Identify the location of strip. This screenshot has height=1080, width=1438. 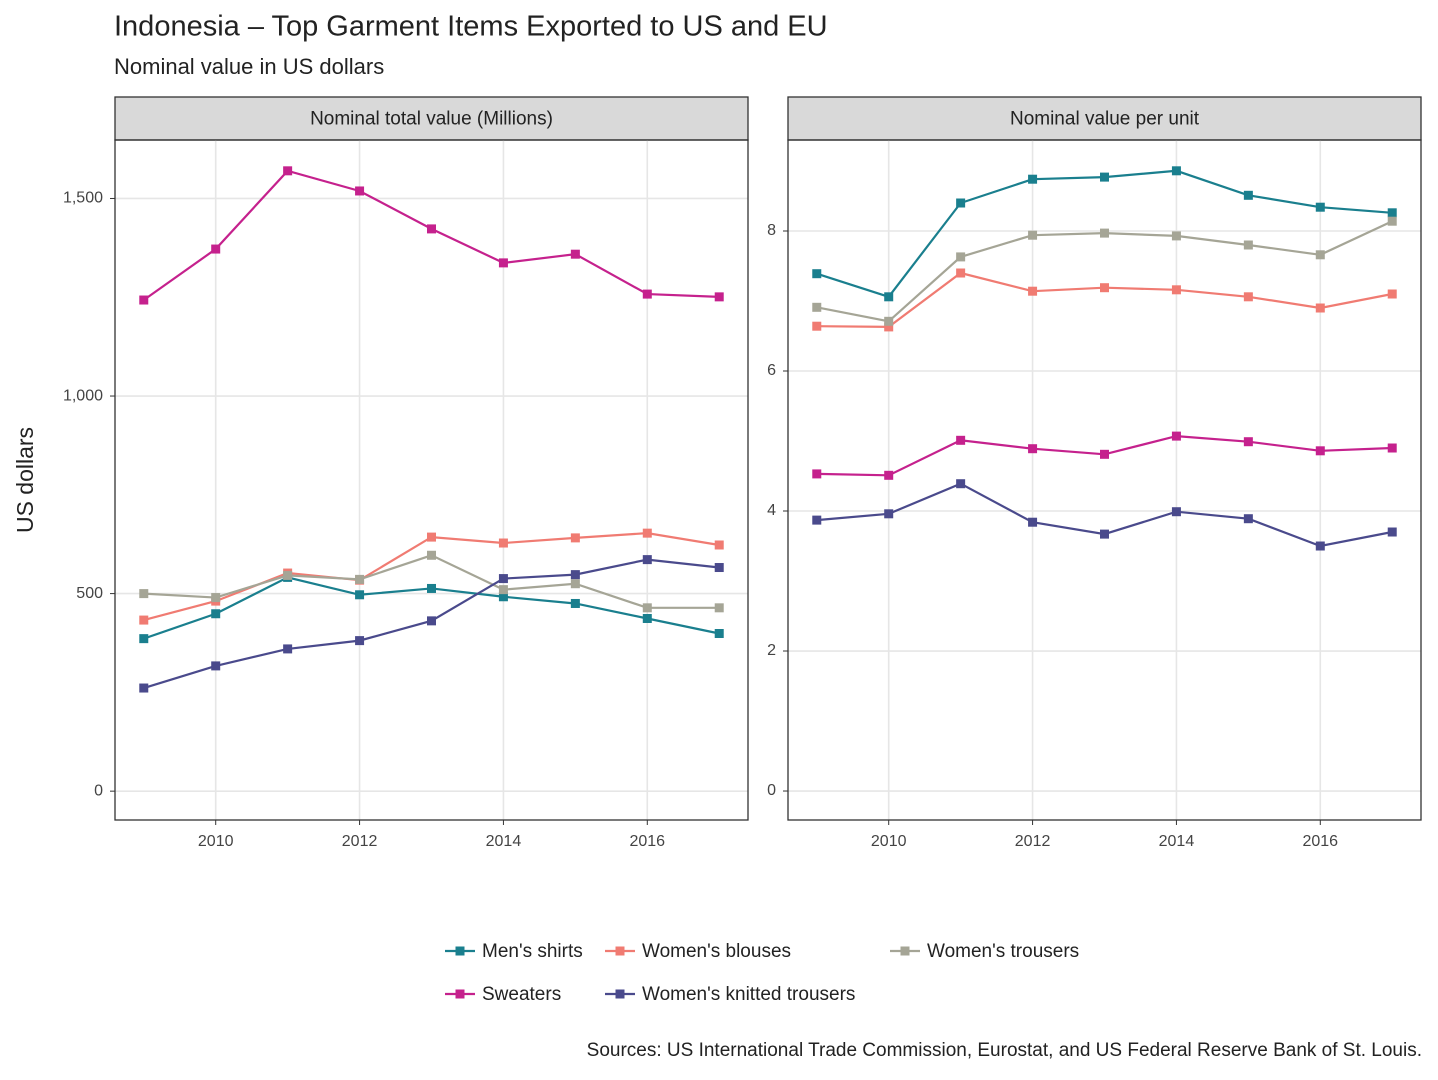
(431, 118).